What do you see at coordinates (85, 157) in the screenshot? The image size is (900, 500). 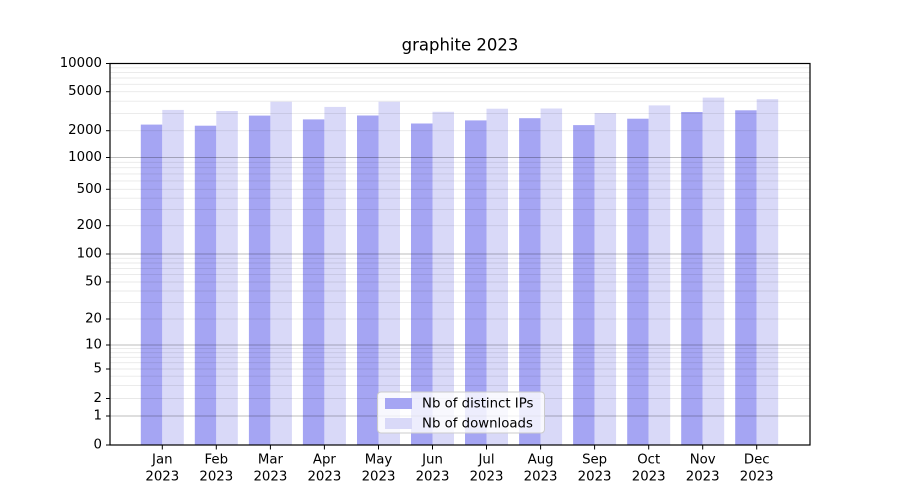 I see `y-tick-label: 1000` at bounding box center [85, 157].